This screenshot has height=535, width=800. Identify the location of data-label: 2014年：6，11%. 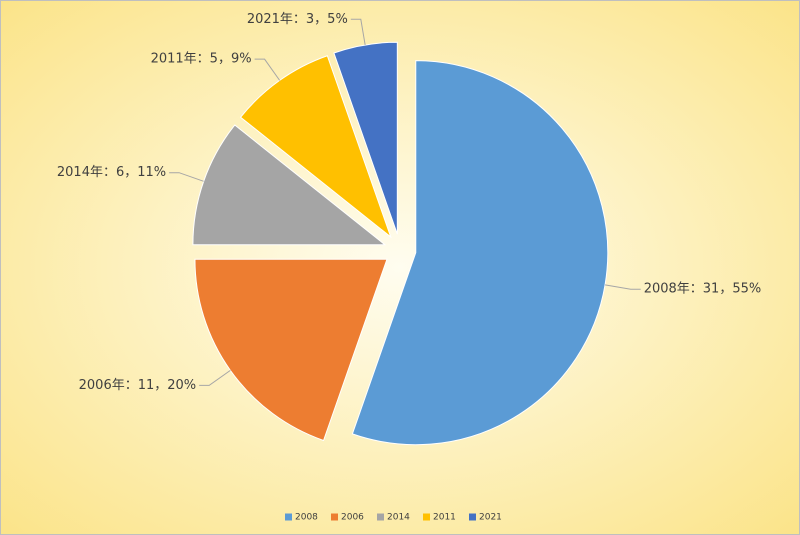
(111, 172).